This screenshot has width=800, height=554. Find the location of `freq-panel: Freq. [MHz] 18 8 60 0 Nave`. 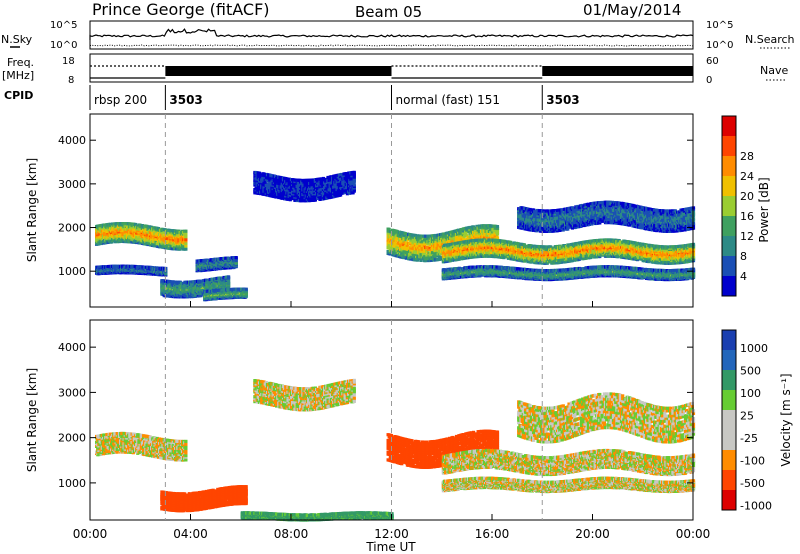

freq-panel: Freq. [MHz] 18 8 60 0 Nave is located at coordinates (395, 69).